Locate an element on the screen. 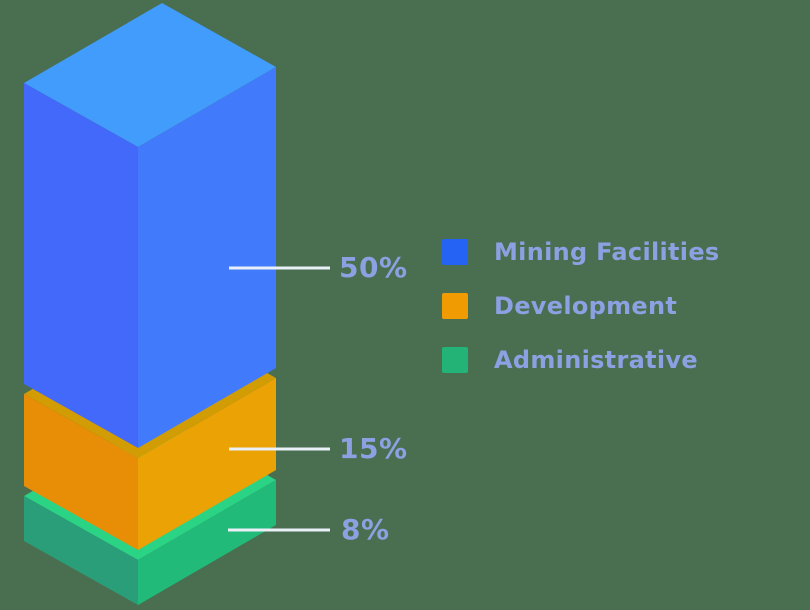 This screenshot has height=610, width=810. value-label-mining: 50% is located at coordinates (373, 267).